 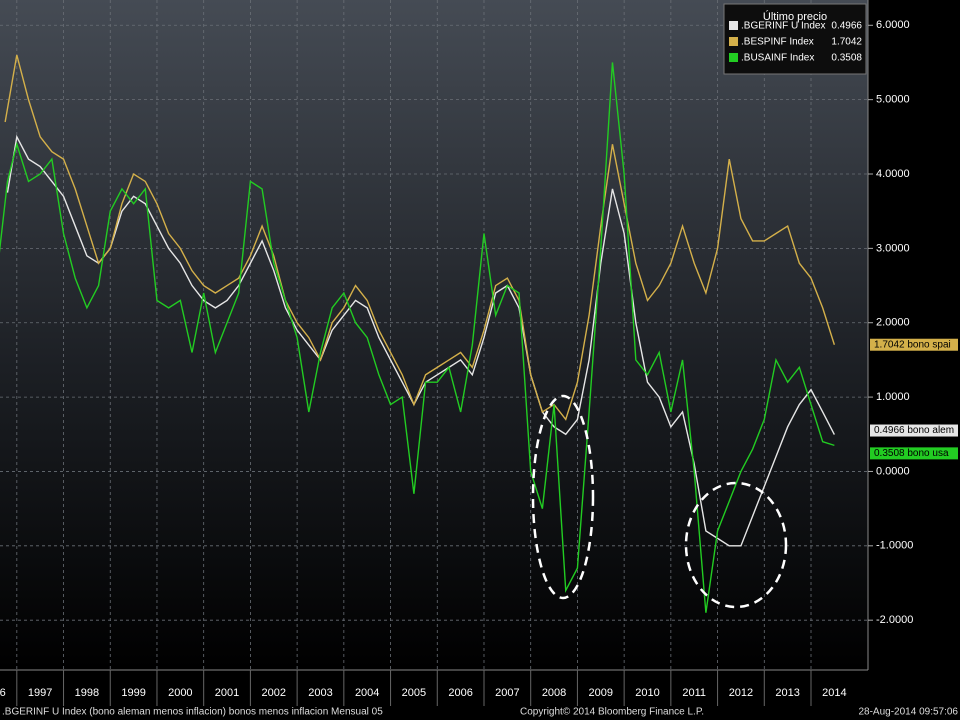 What do you see at coordinates (507, 693) in the screenshot?
I see `x-tick-label: 2007` at bounding box center [507, 693].